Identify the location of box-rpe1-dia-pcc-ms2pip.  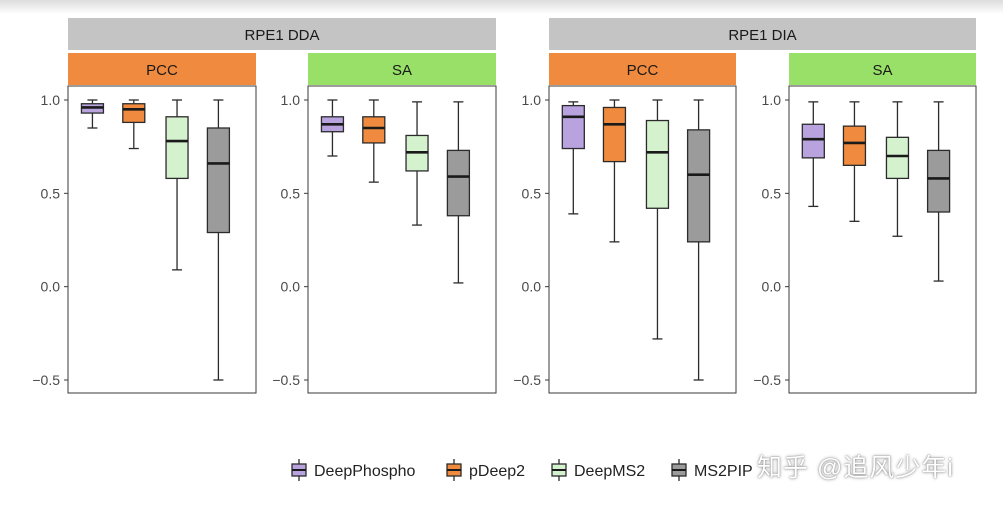
(698, 186).